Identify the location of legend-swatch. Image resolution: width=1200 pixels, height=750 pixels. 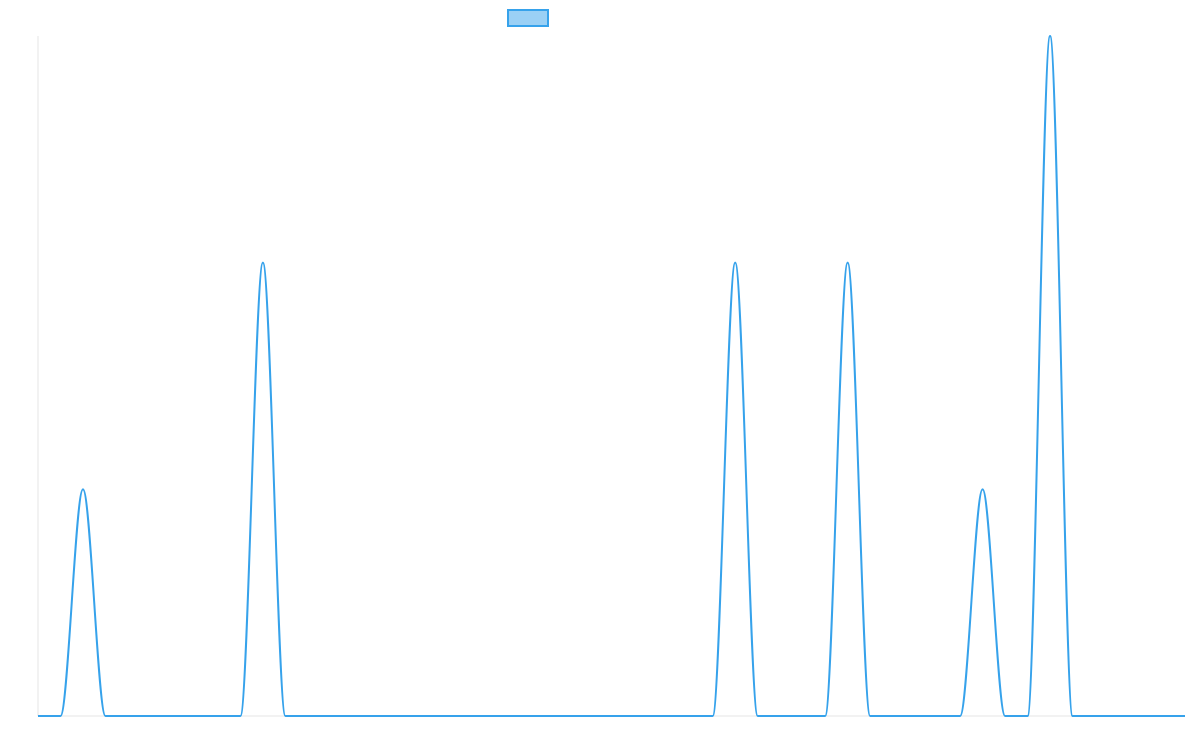
(528, 18).